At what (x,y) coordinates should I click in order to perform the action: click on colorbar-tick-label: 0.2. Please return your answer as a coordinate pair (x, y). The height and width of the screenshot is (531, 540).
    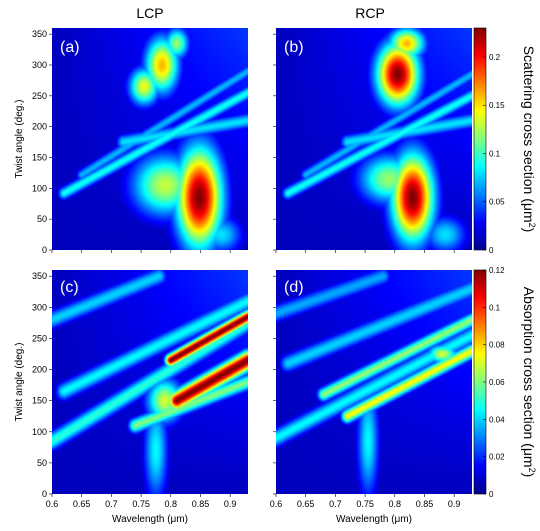
    Looking at the image, I should click on (495, 57).